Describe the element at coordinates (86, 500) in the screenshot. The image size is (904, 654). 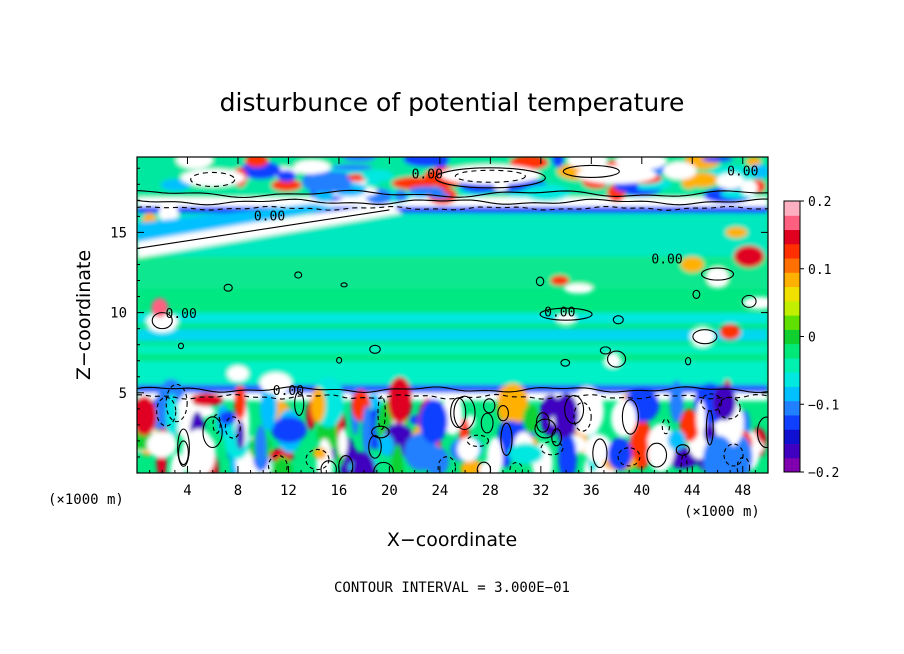
I see `y-axis-unit: (×1000 m)` at that location.